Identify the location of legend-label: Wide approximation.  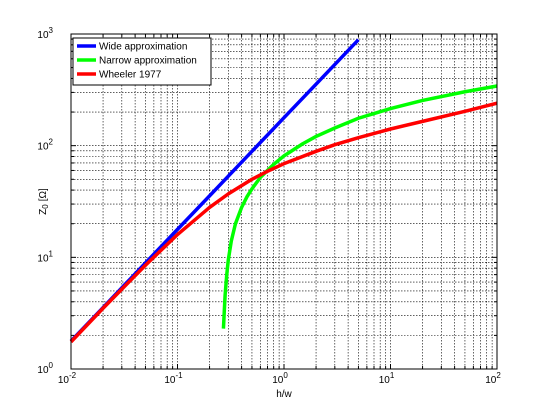
(143, 47).